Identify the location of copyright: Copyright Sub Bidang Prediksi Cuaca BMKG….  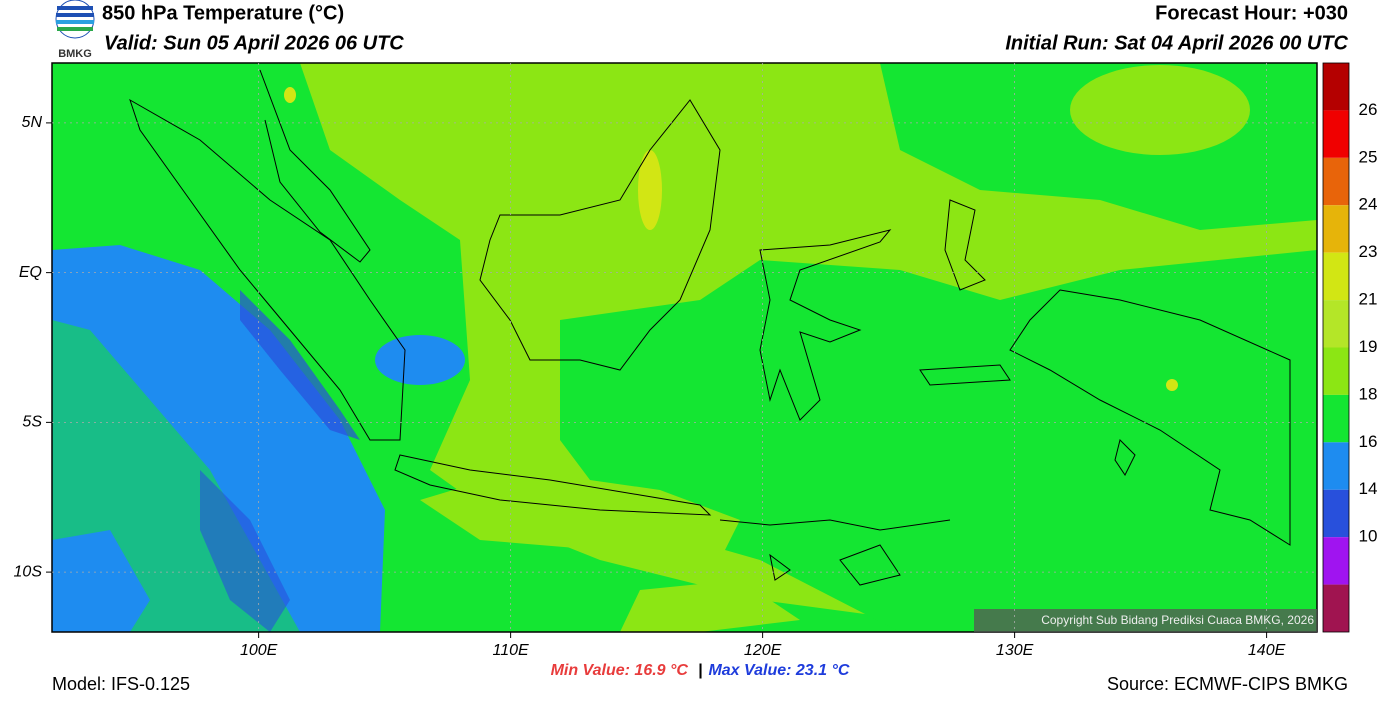
(1177, 620).